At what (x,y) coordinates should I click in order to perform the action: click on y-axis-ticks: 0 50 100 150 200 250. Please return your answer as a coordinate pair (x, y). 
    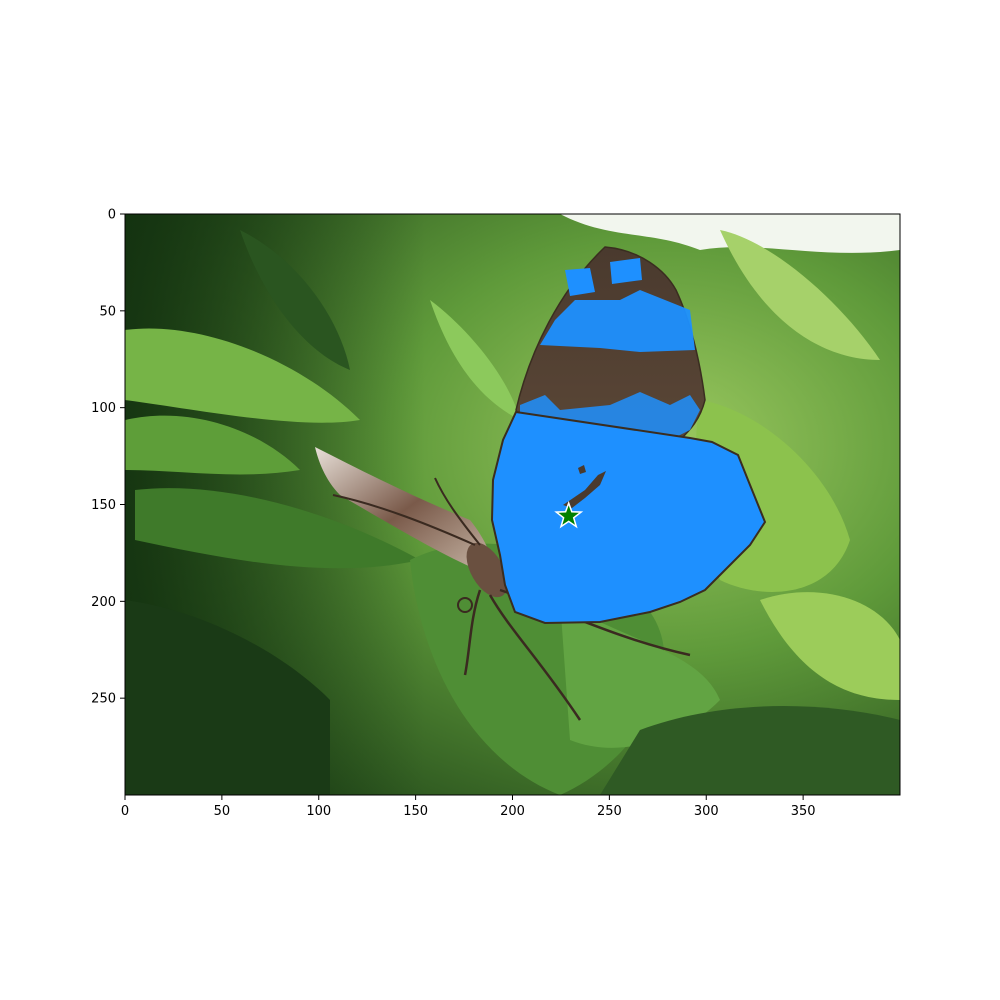
    Looking at the image, I should click on (108, 457).